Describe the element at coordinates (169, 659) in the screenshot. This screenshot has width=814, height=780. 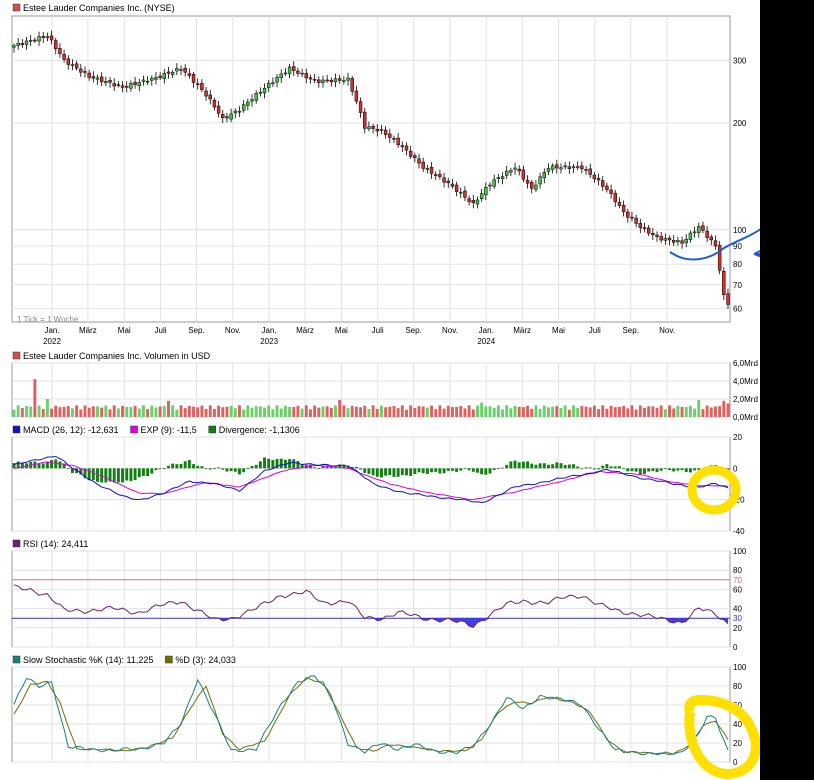
I see `stochastic-legend-swatch` at that location.